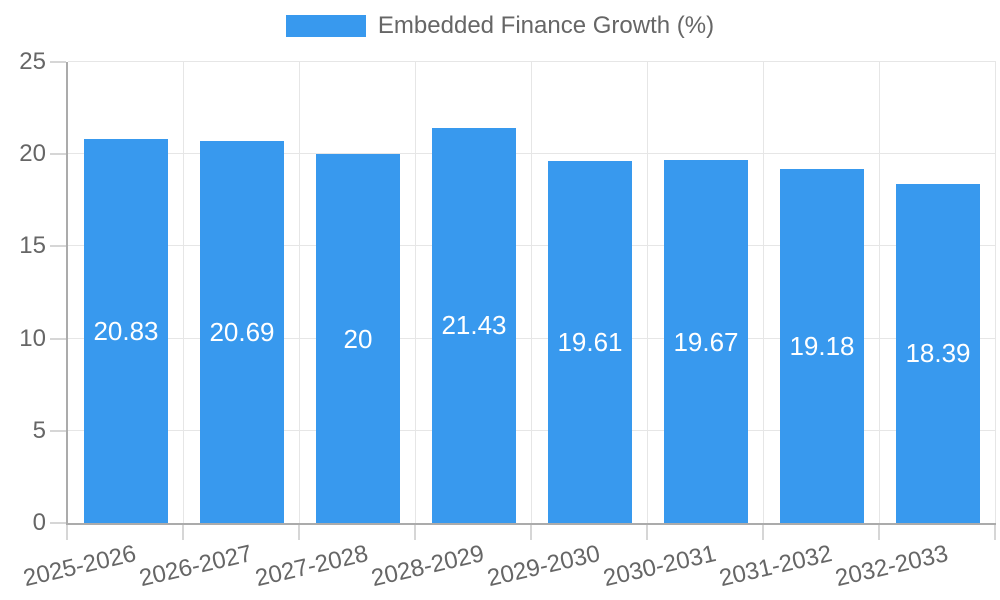 This screenshot has width=1000, height=600. Describe the element at coordinates (39, 522) in the screenshot. I see `y-tick-label: 0` at that location.